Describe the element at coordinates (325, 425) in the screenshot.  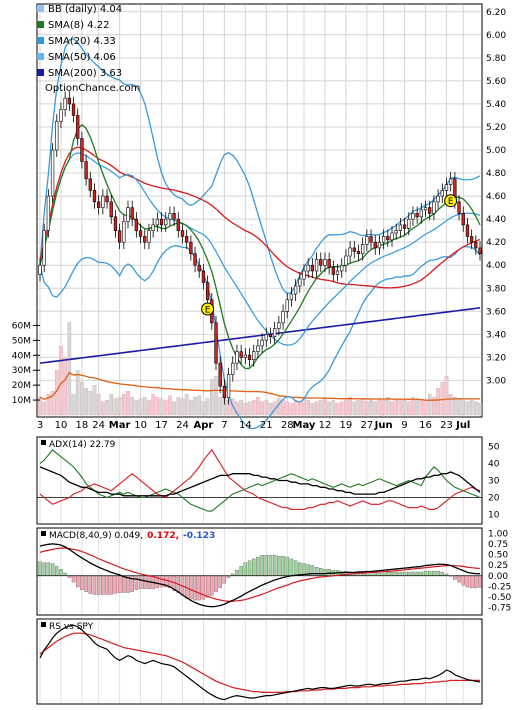
I see `x-tick-label: 12` at that location.